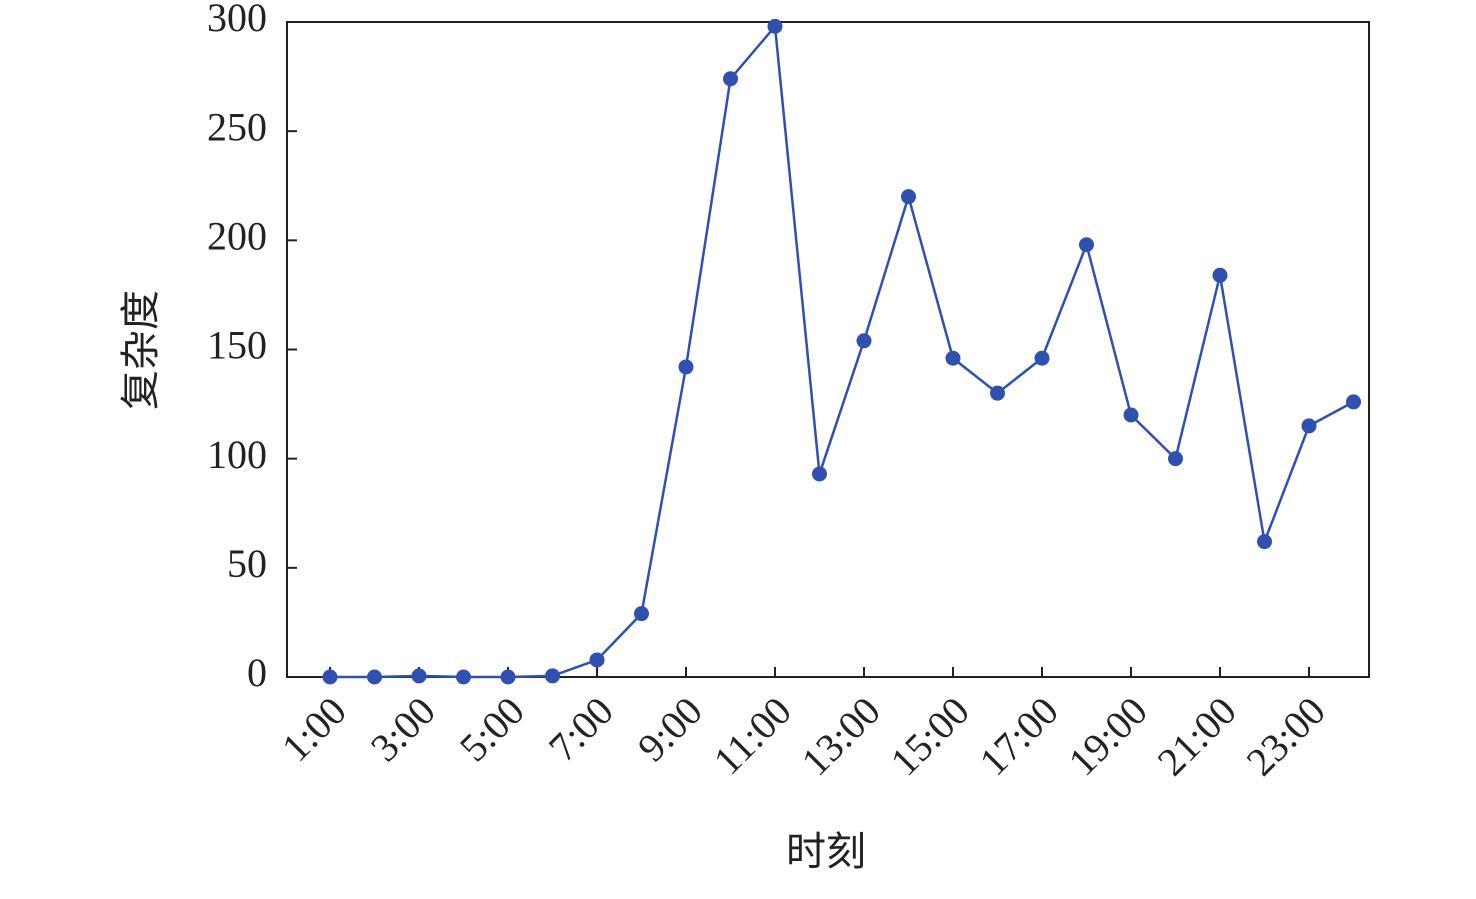  I want to click on x-axis-label: 时刻, so click(826, 851).